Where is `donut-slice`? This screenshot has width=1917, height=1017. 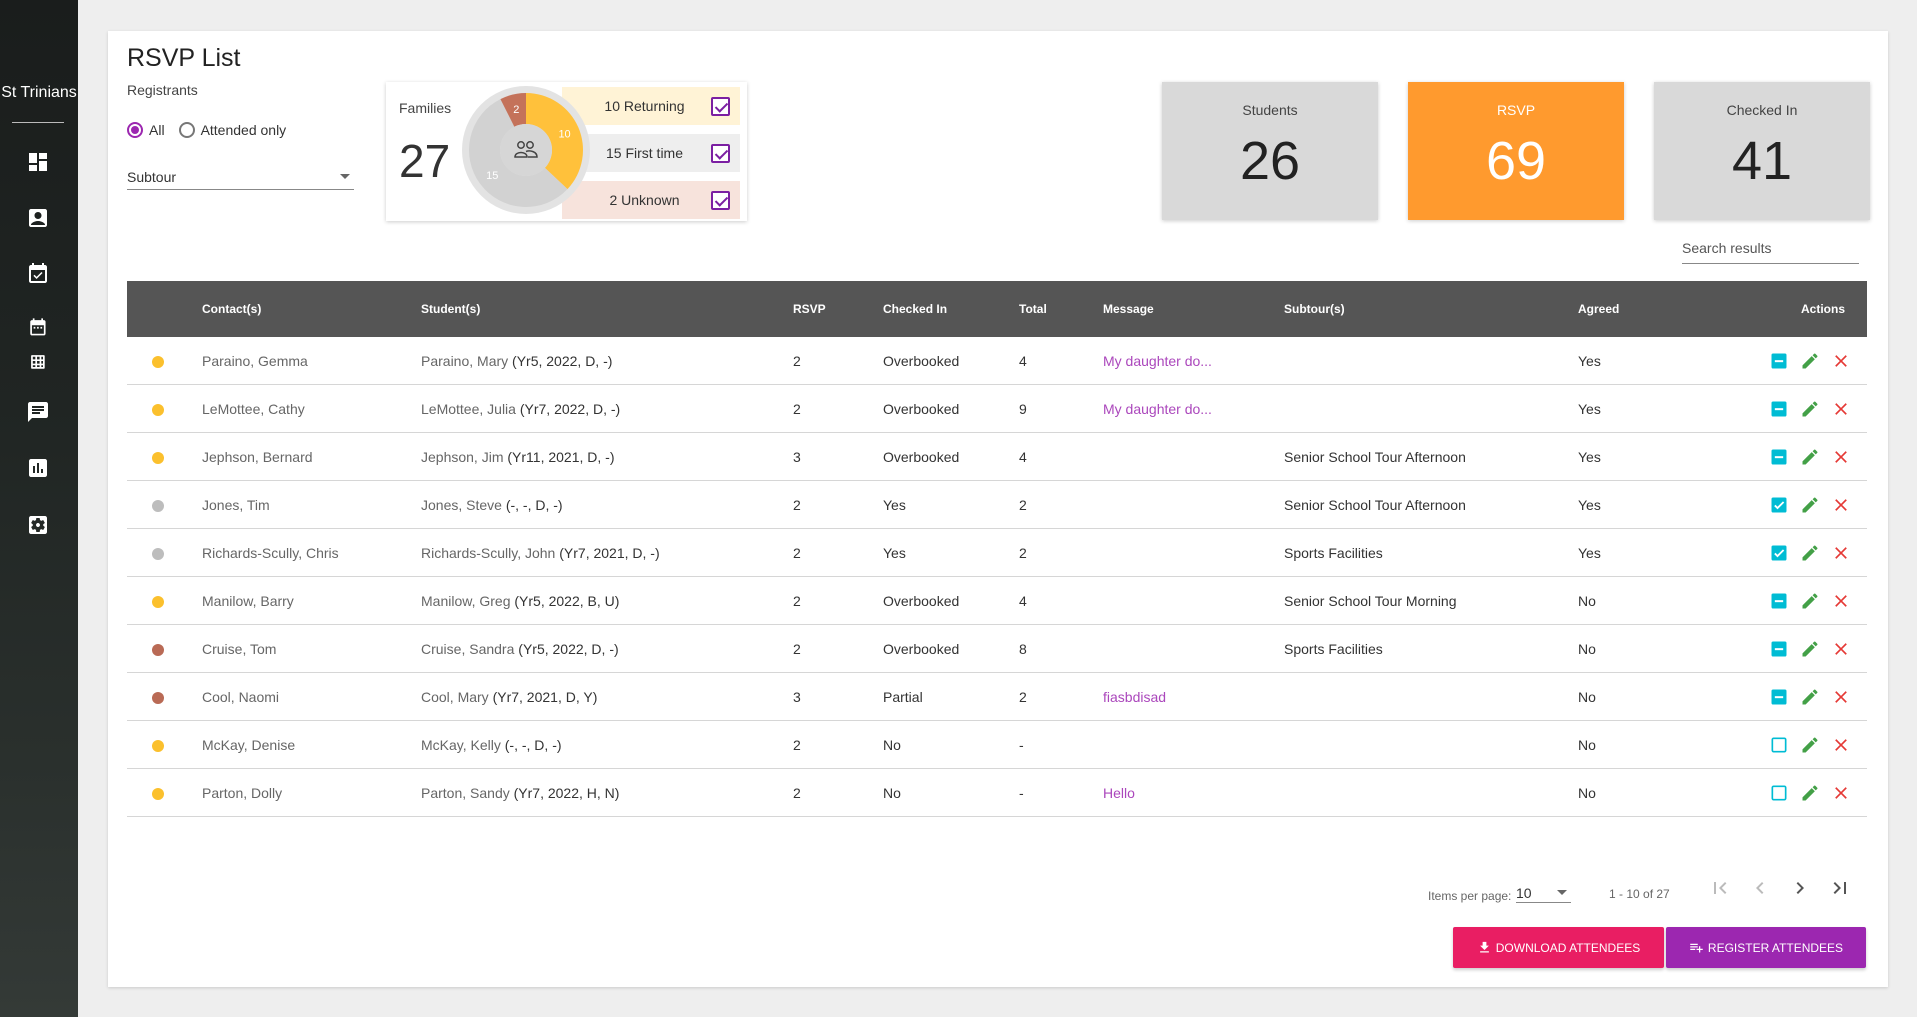
donut-slice is located at coordinates (513, 110).